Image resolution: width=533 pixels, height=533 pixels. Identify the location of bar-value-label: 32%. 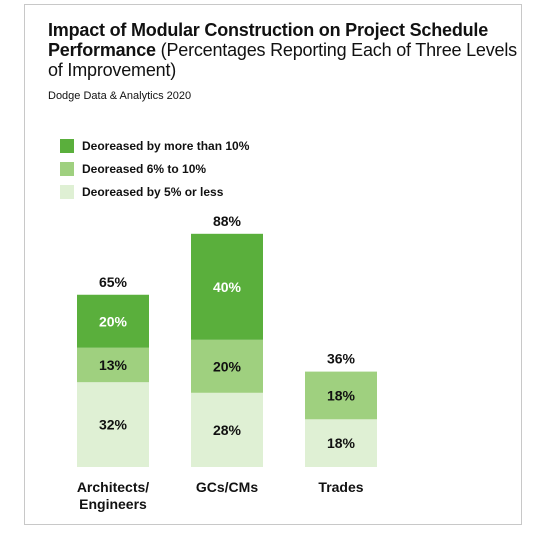
(113, 425).